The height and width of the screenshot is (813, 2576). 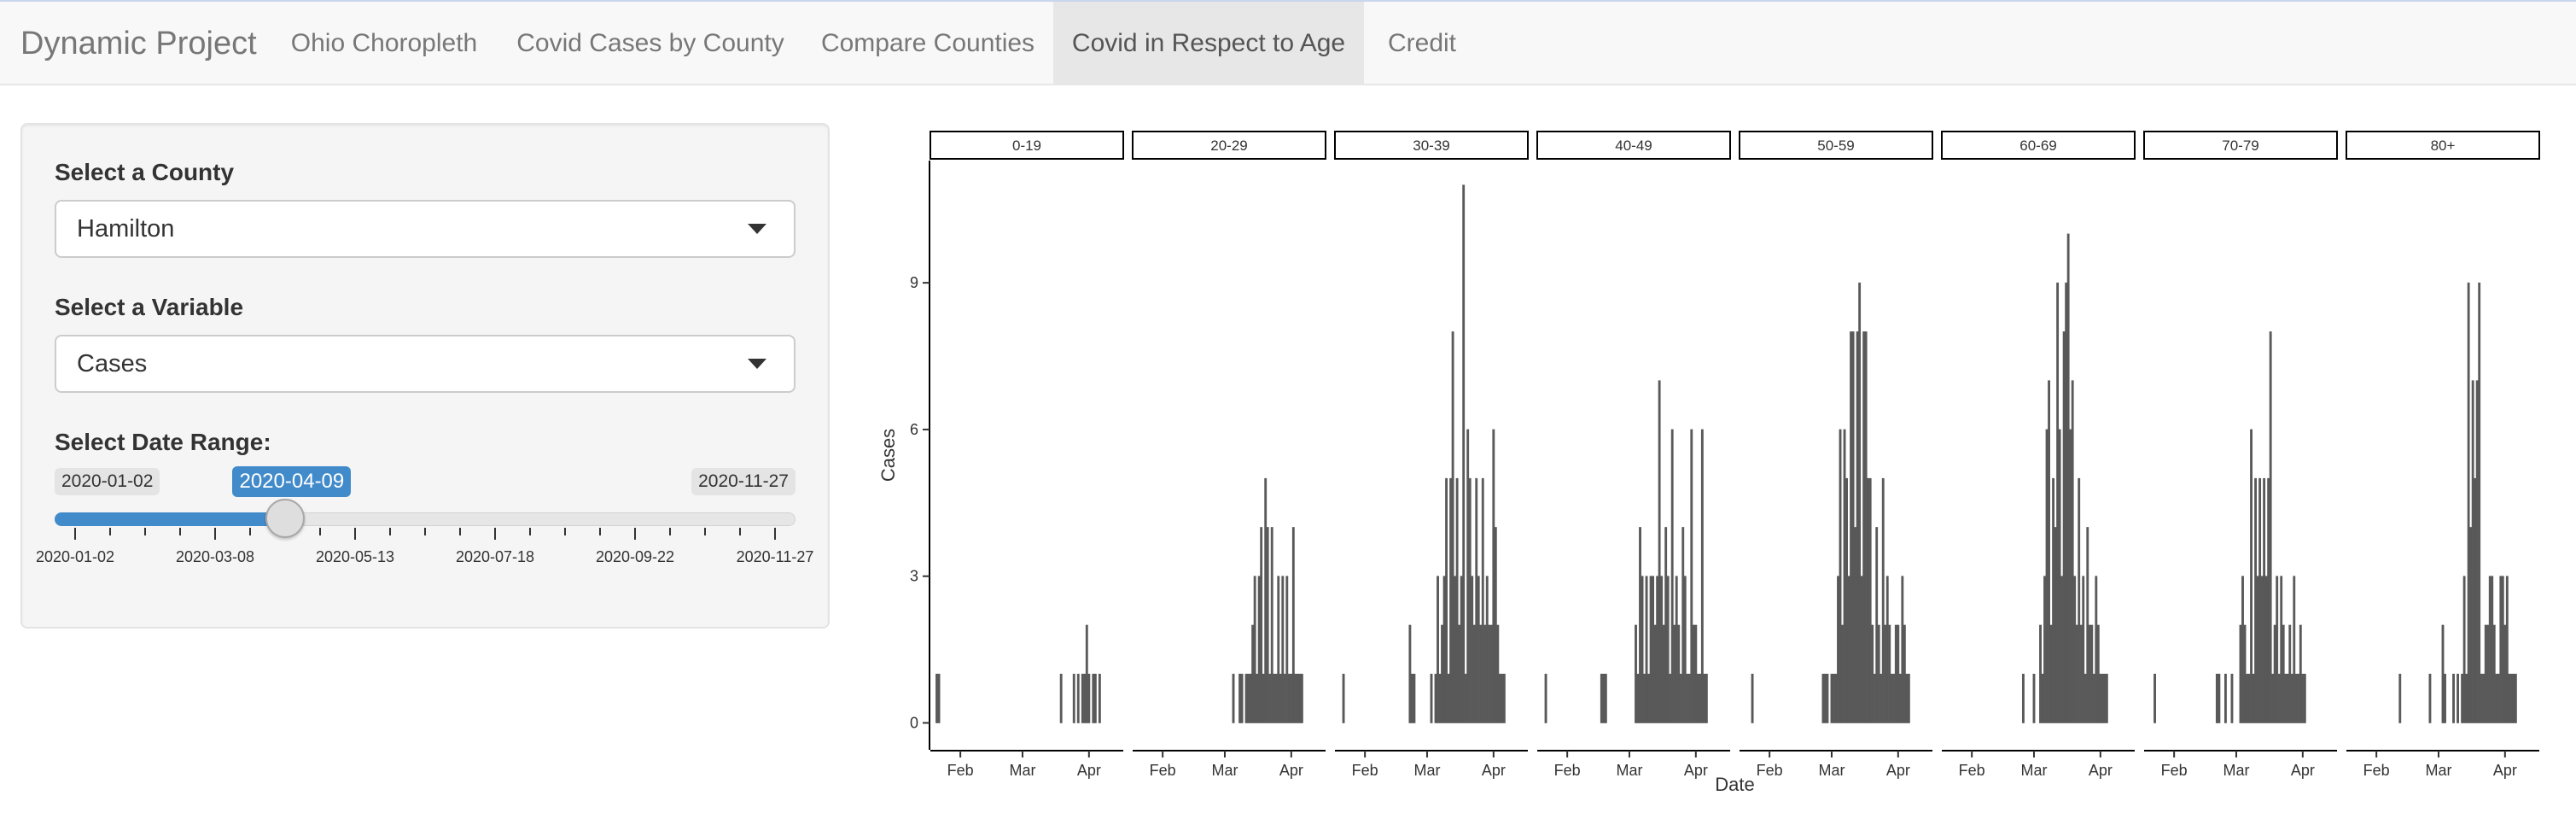 I want to click on variable-select-value: Cases, so click(x=112, y=363).